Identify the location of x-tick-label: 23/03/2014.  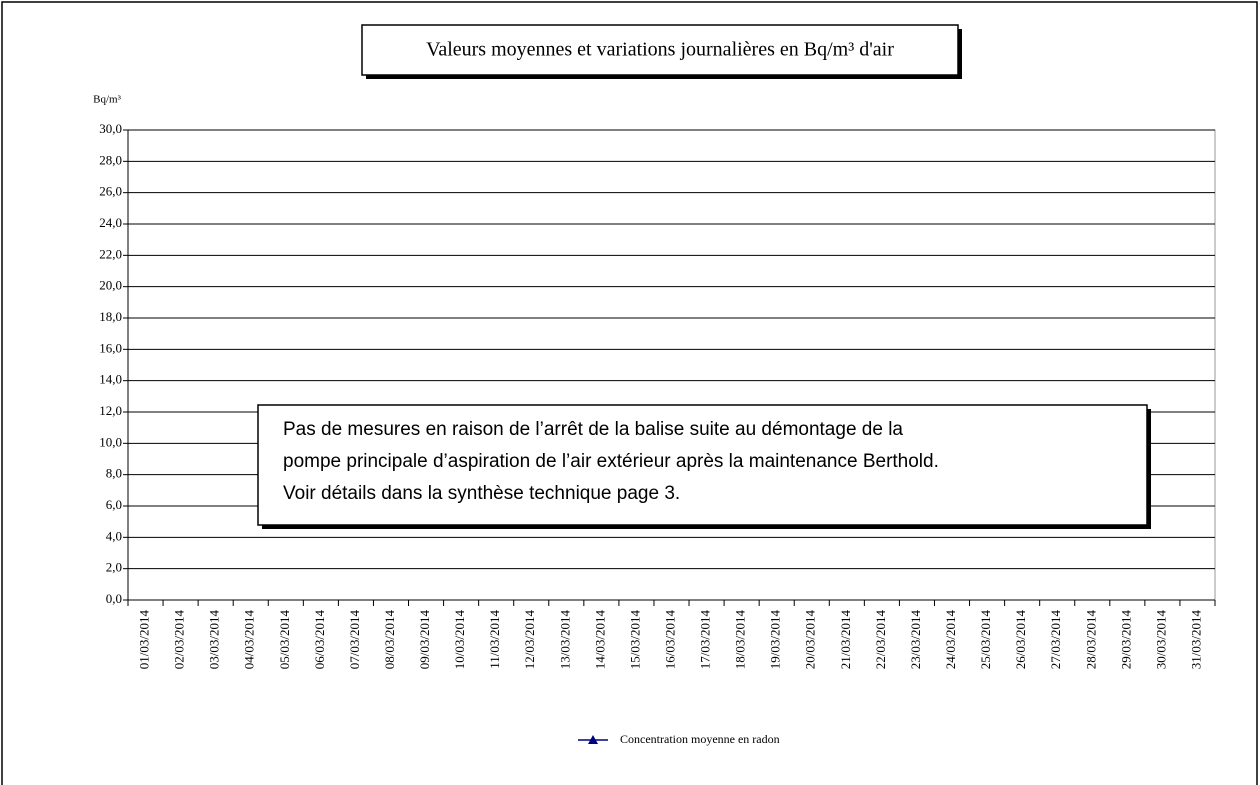
(915, 640).